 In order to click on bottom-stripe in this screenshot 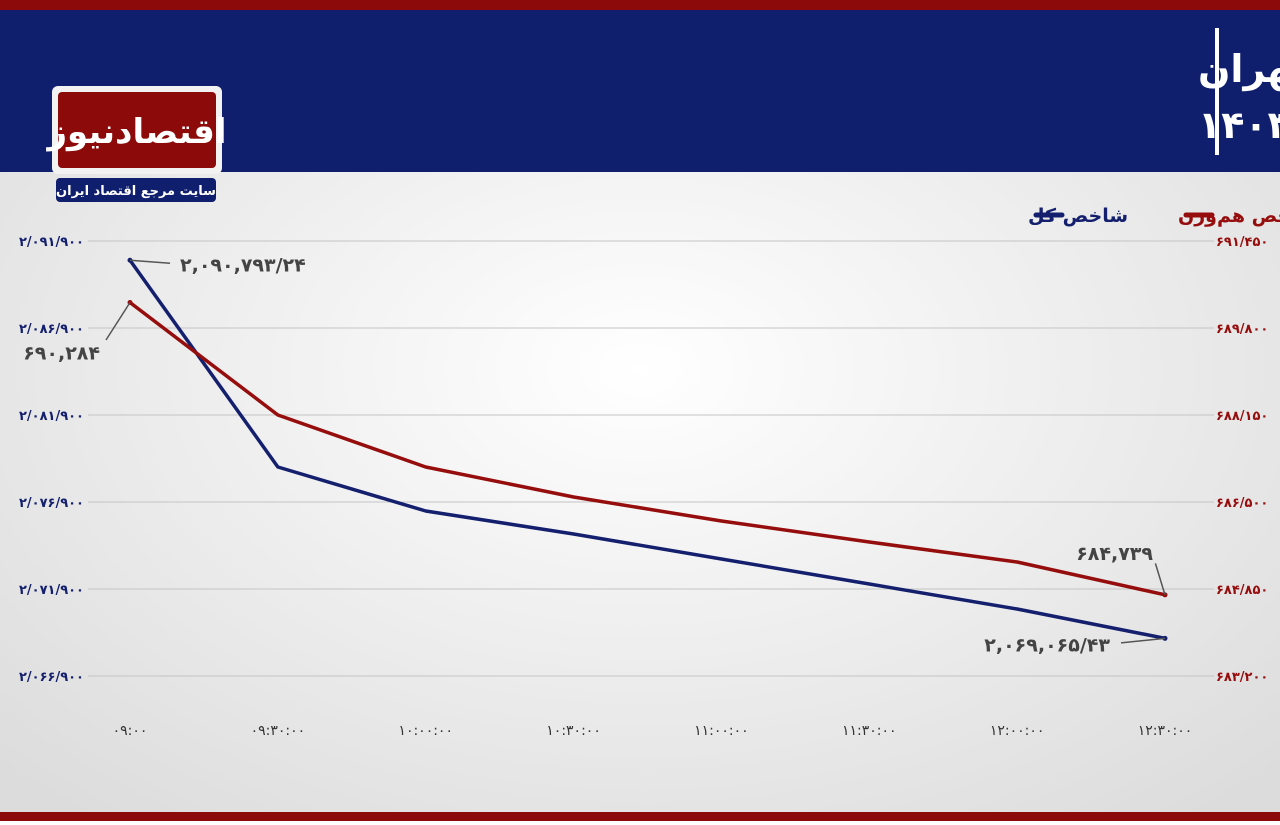, I will do `click(640, 816)`.